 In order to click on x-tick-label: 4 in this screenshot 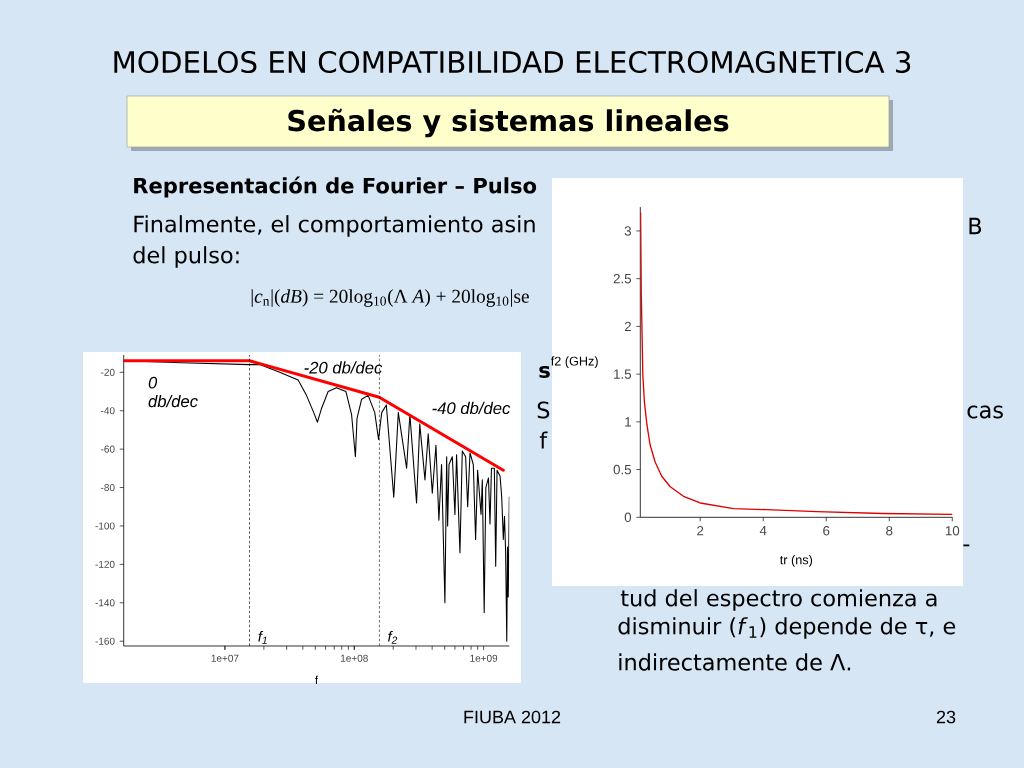, I will do `click(763, 531)`.